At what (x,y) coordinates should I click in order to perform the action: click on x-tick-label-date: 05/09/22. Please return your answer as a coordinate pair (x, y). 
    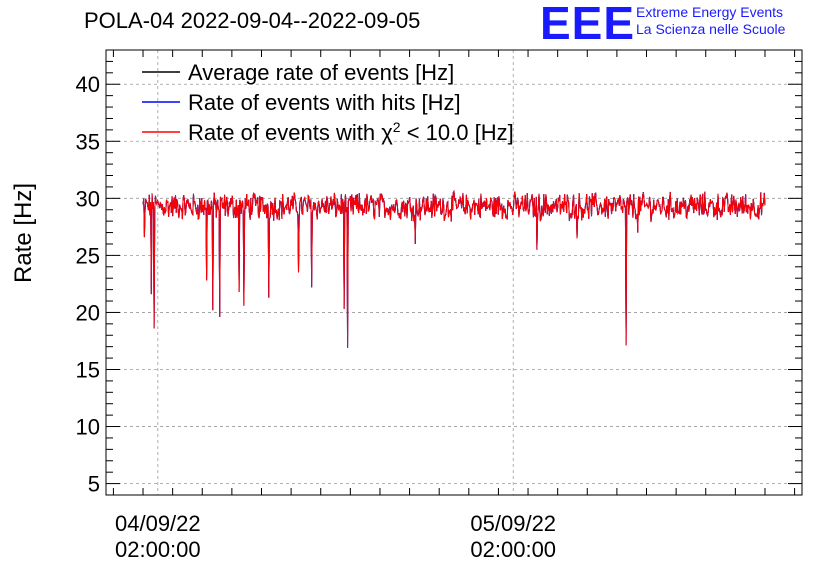
    Looking at the image, I should click on (513, 523).